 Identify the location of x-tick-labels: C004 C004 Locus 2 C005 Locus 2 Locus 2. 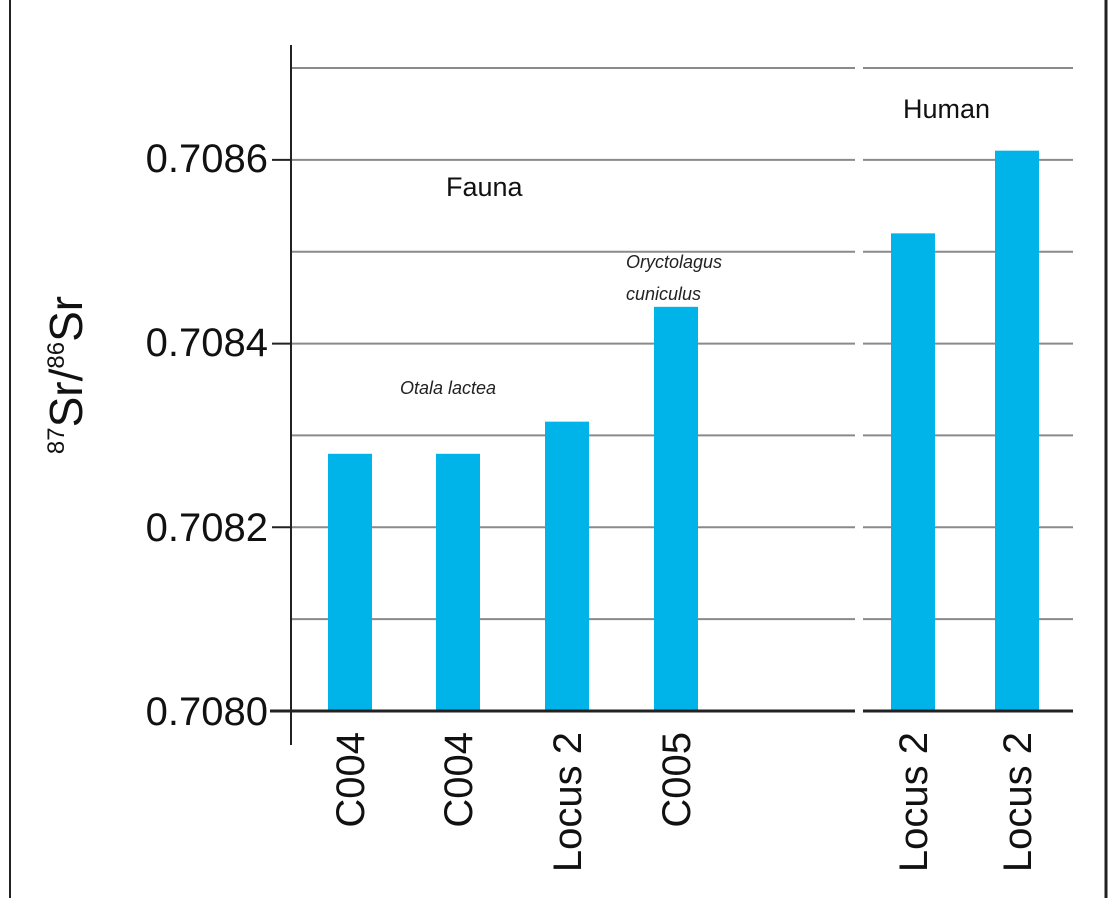
(684, 802).